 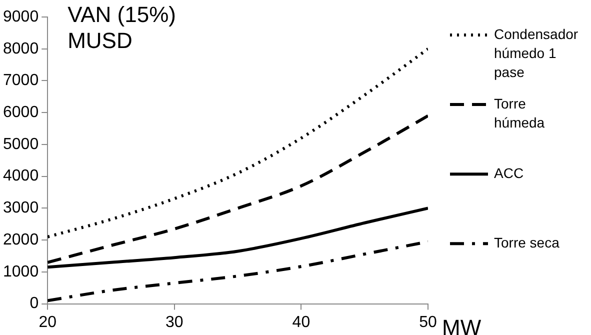 I want to click on y-tick-label: 3000, so click(x=21, y=208).